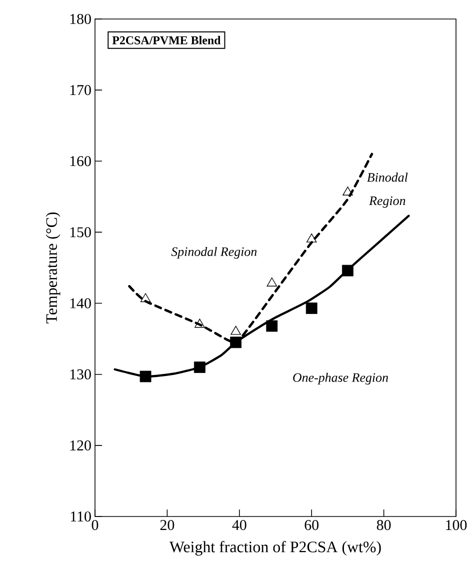  I want to click on y-tick-label: 180, so click(80, 19).